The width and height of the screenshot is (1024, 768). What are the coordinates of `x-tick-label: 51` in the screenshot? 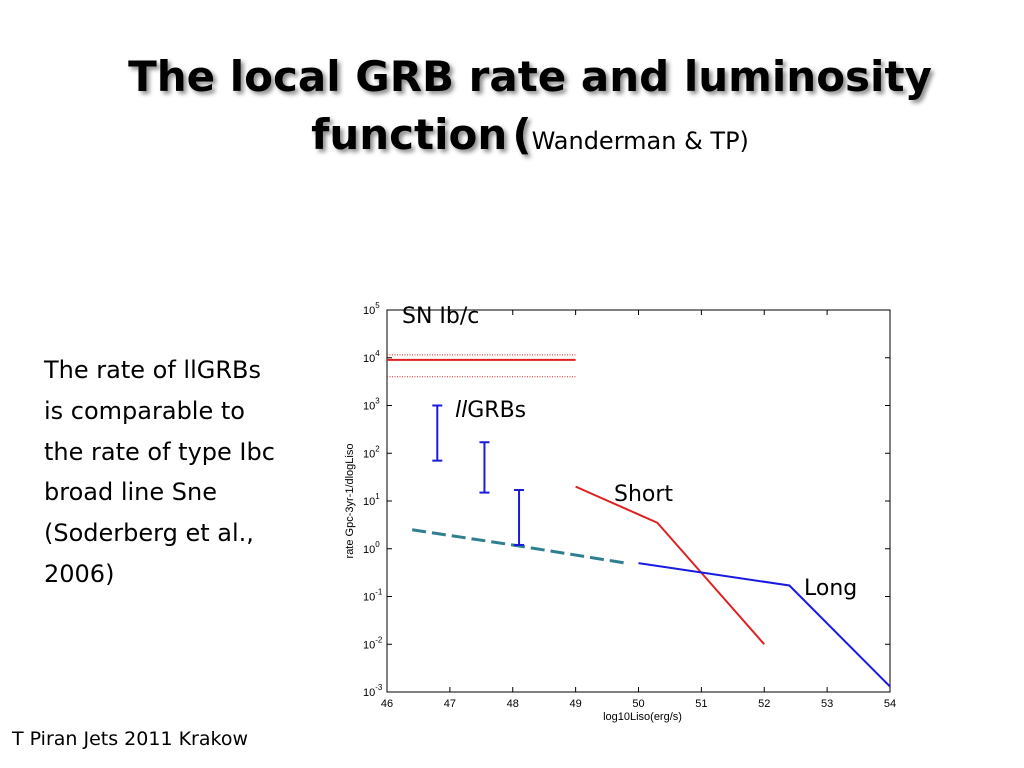 It's located at (701, 704).